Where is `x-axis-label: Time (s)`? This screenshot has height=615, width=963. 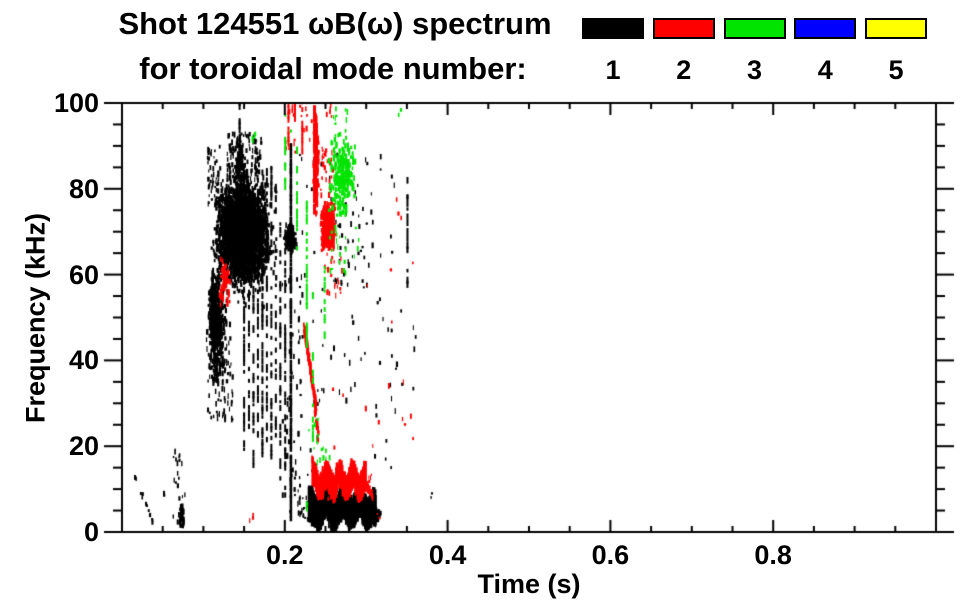 x-axis-label: Time (s) is located at coordinates (529, 584).